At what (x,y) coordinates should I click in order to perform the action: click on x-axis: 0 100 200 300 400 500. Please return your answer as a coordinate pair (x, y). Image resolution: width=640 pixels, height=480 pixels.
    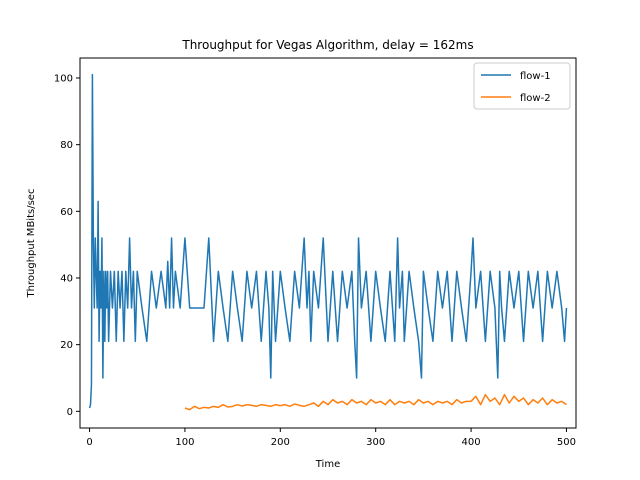
    Looking at the image, I should click on (331, 438).